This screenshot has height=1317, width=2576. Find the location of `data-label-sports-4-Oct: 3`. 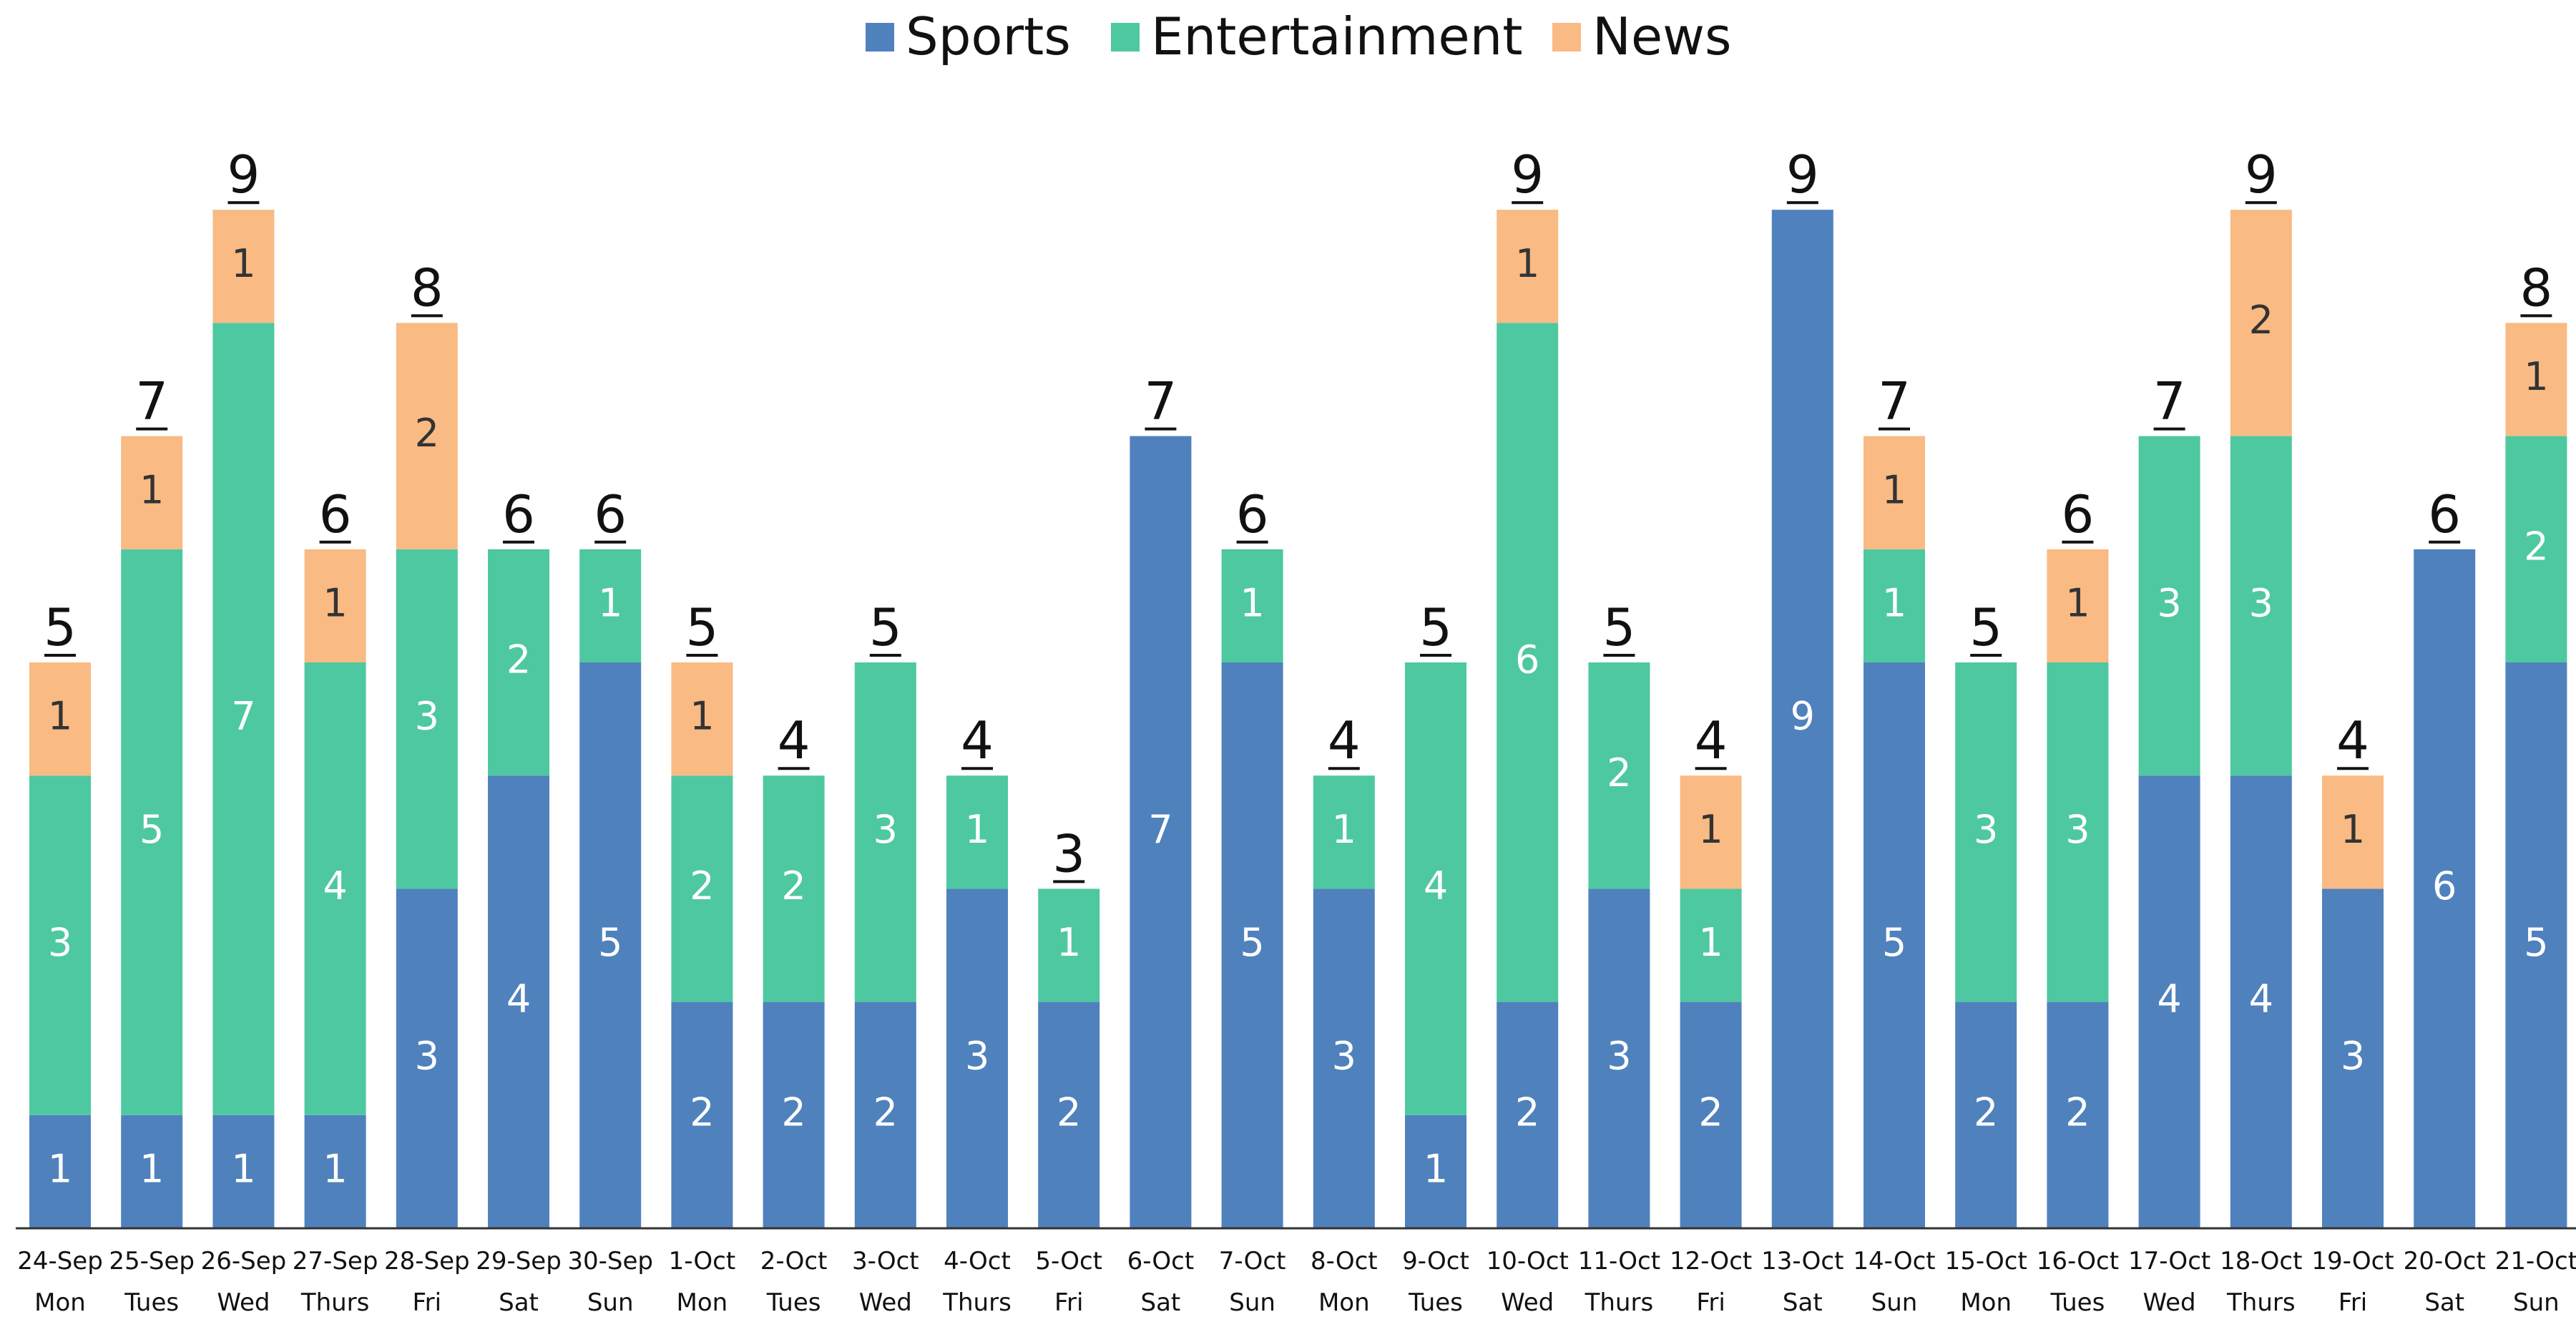

data-label-sports-4-Oct: 3 is located at coordinates (977, 1055).